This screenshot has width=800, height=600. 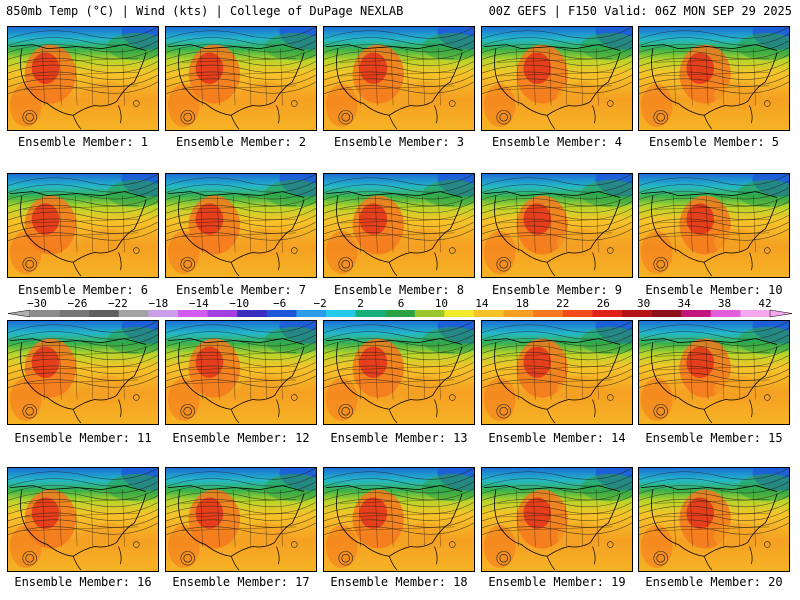 I want to click on colorbar-tick-label: 22, so click(x=562, y=303).